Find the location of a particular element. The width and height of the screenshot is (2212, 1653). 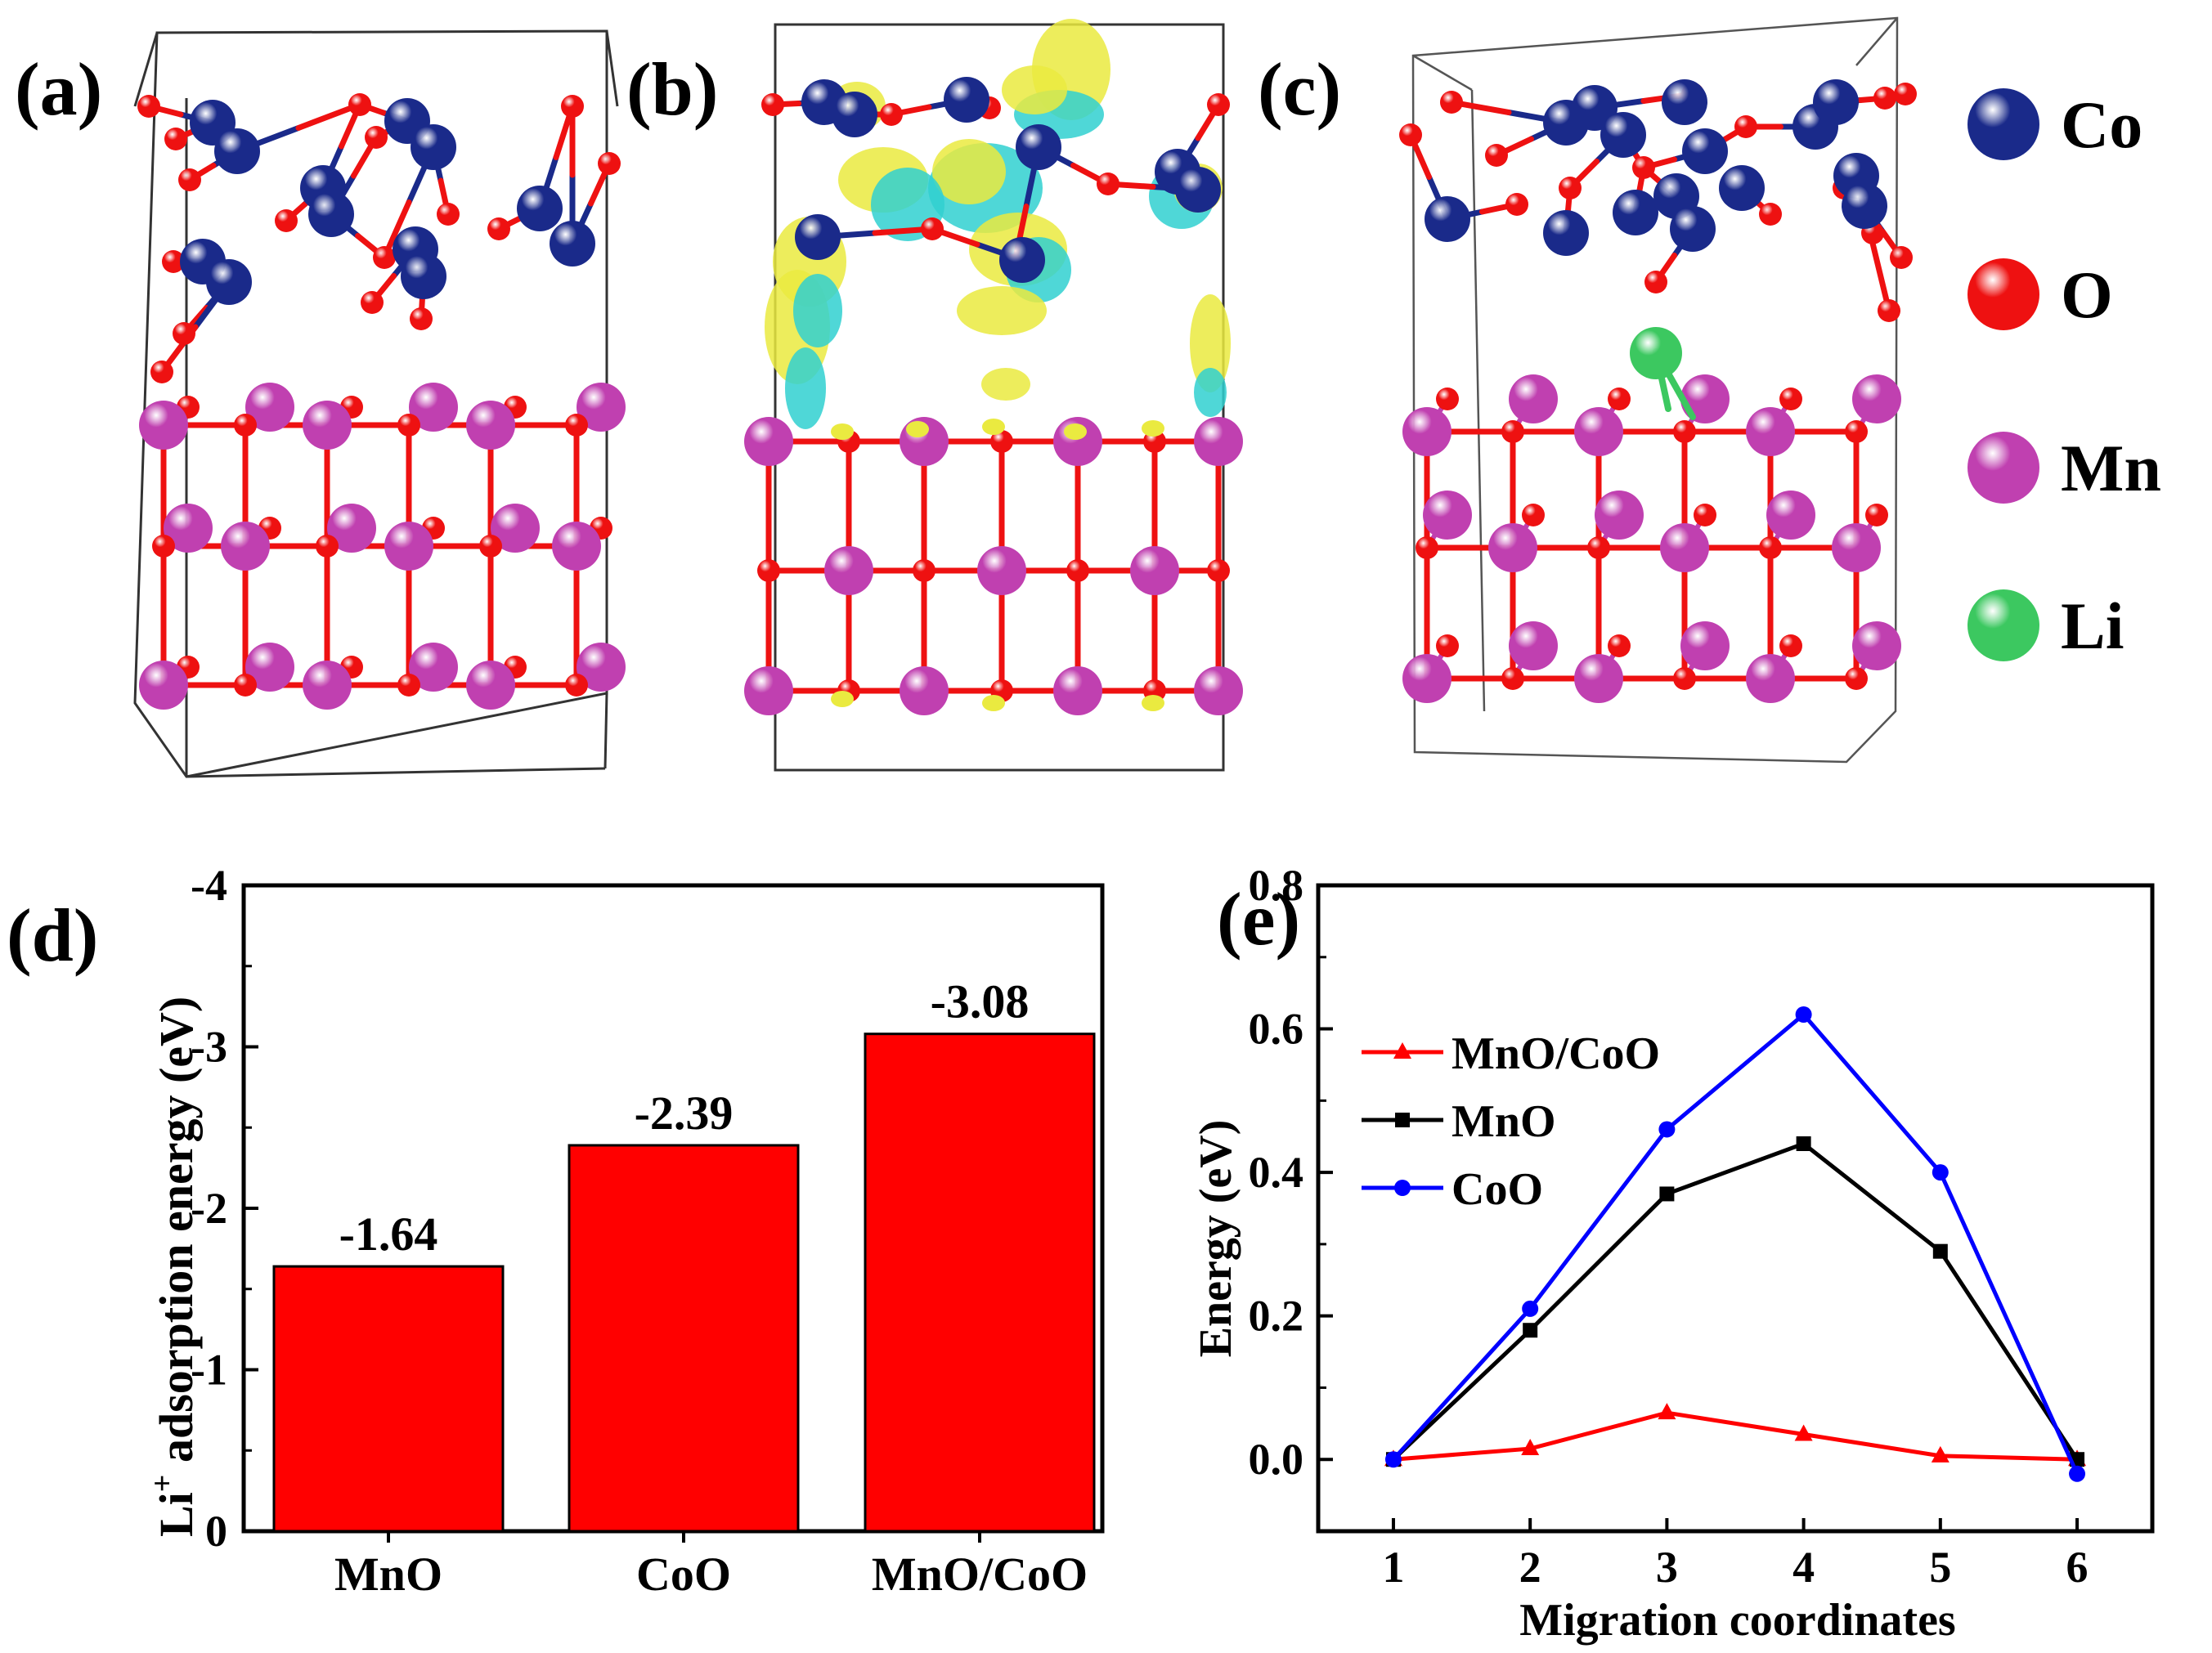

x-tick-label: CoO is located at coordinates (683, 1574).